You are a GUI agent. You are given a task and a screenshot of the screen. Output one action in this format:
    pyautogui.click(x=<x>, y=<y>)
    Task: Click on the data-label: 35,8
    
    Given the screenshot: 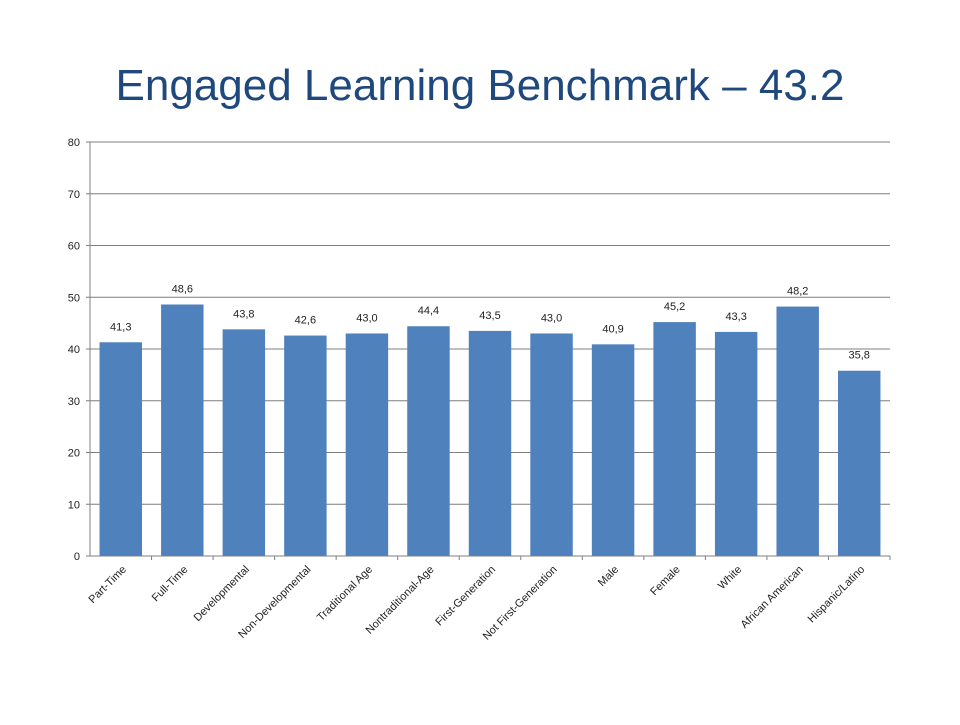 What is the action you would take?
    pyautogui.click(x=859, y=356)
    